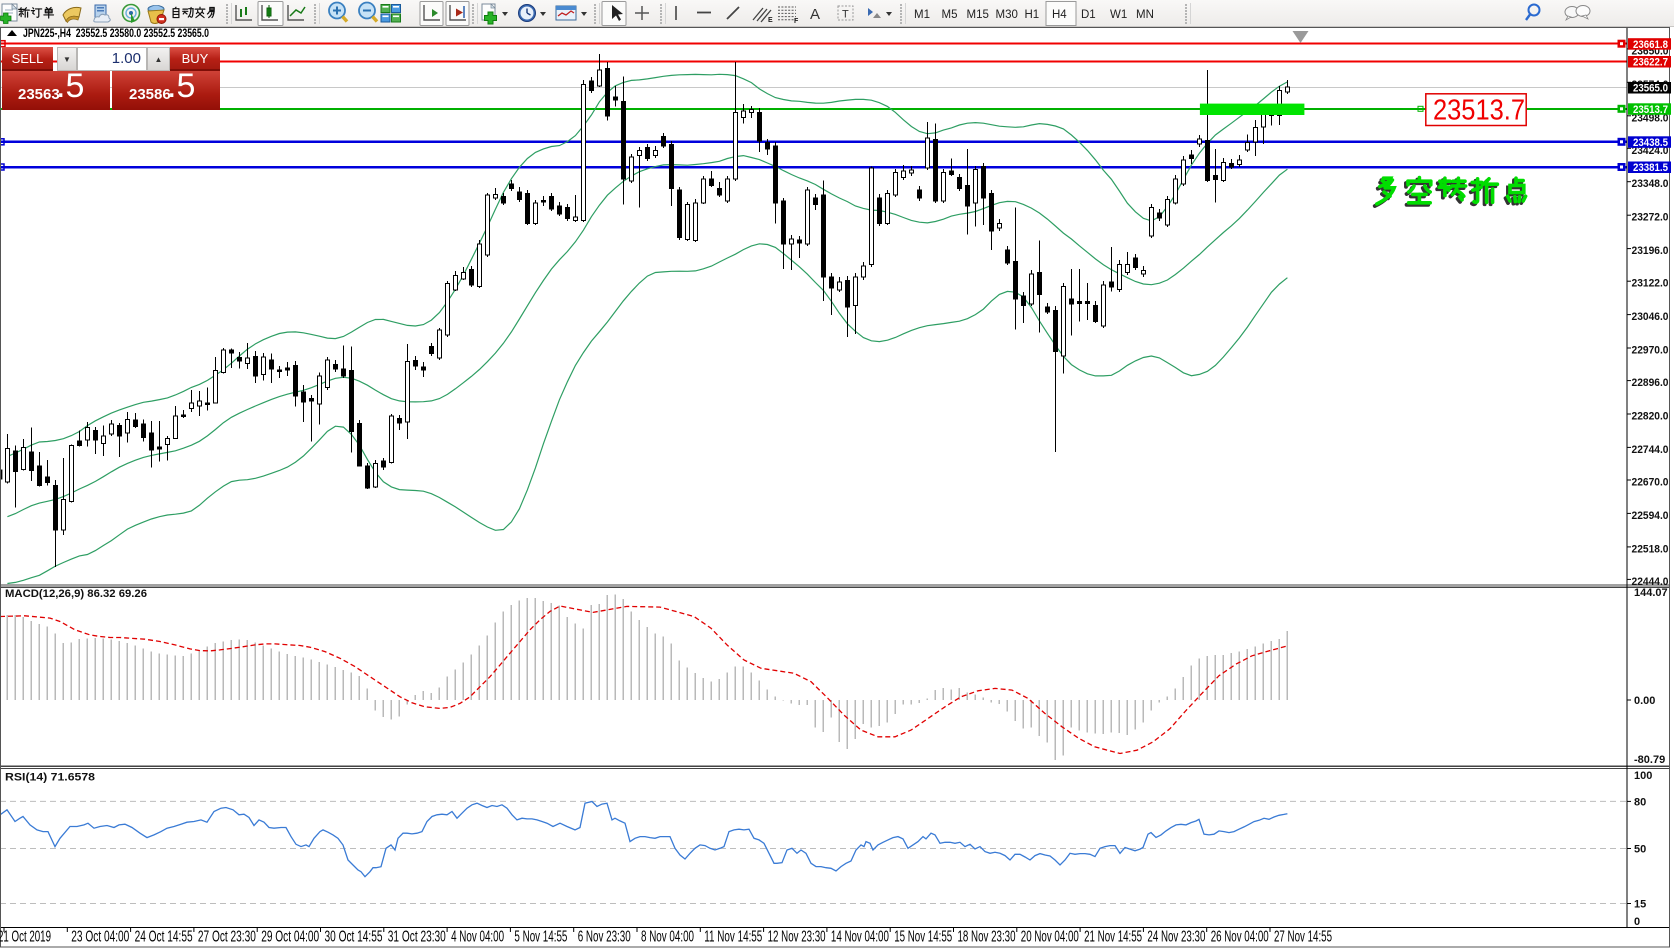  I want to click on svg-text: M5, so click(950, 15).